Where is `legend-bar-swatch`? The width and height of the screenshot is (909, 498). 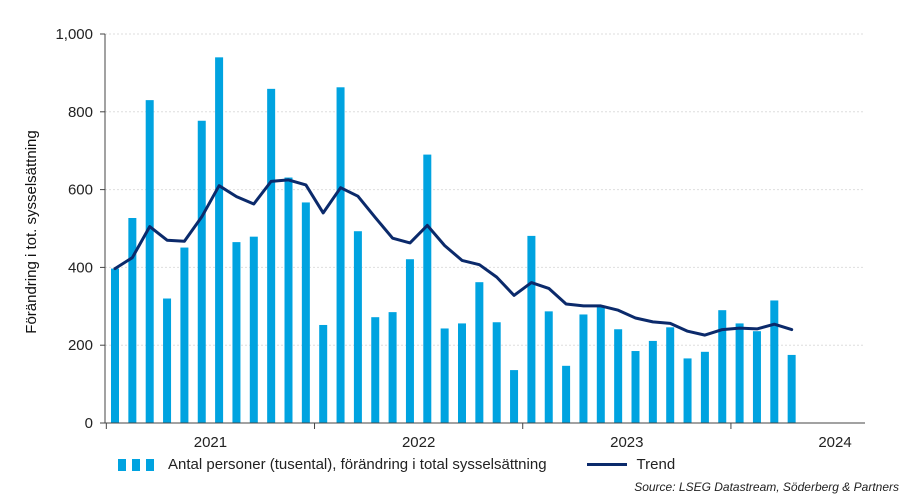
legend-bar-swatch is located at coordinates (136, 464).